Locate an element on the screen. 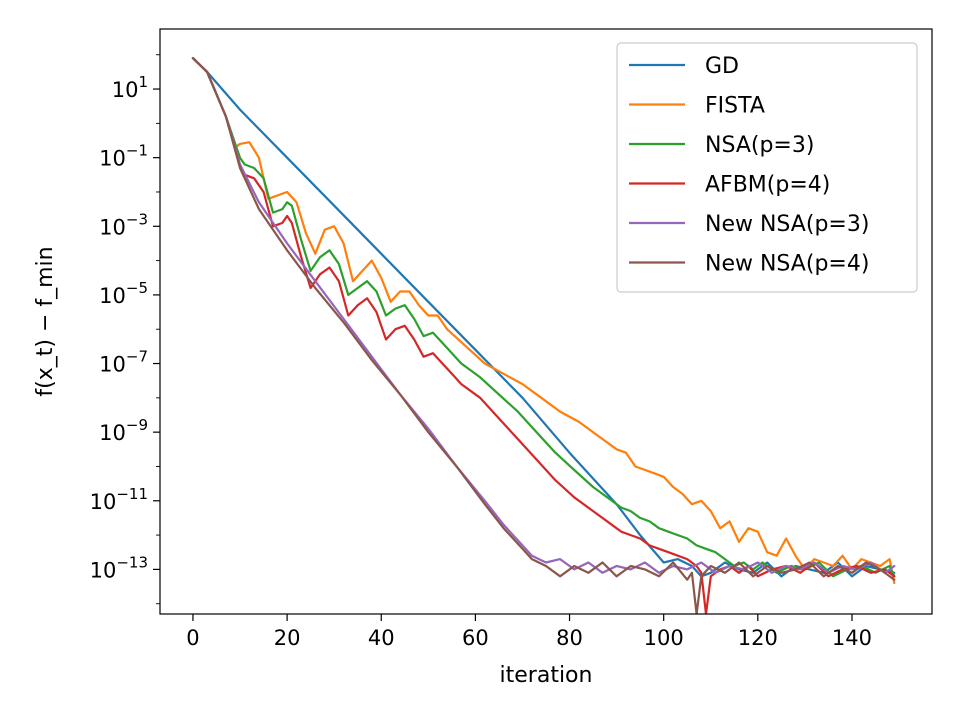 This screenshot has width=960, height=720. legend-entry: FISTA is located at coordinates (735, 106).